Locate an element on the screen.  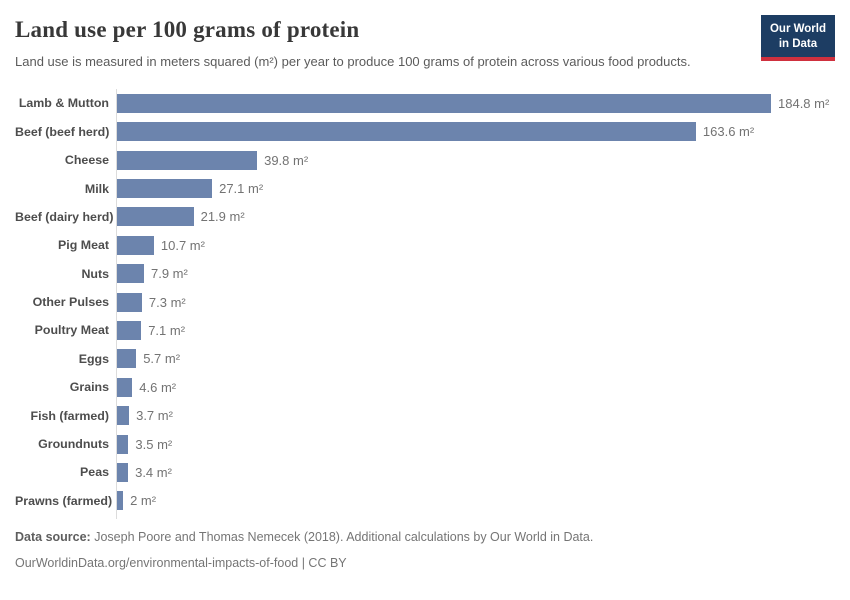
category-label: Groundnuts is located at coordinates (73, 444).